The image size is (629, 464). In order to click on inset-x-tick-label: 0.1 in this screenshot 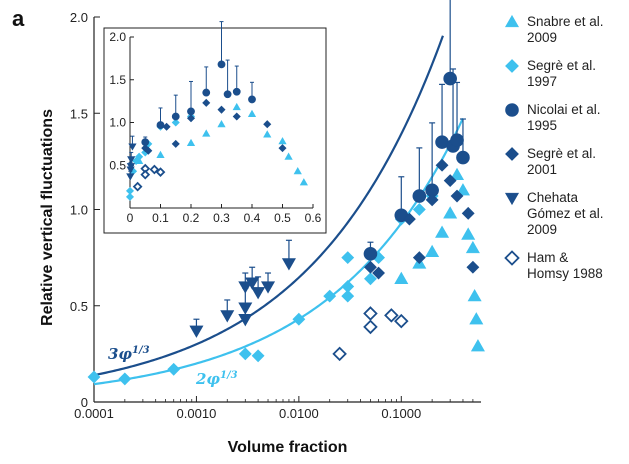, I will do `click(160, 218)`.